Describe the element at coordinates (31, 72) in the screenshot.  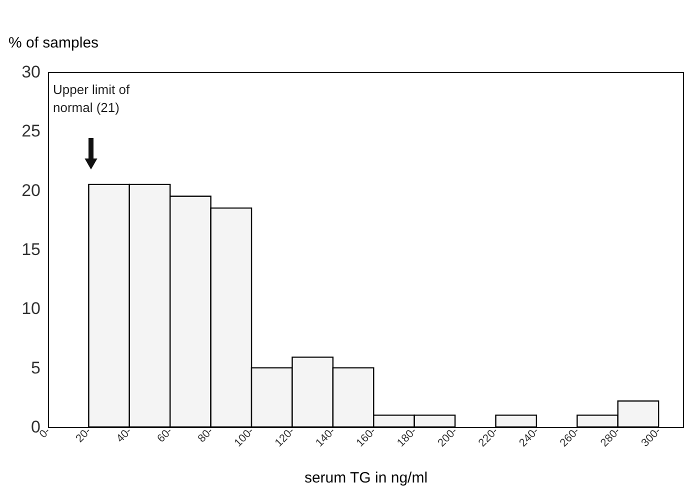
I see `y-tick-label: 30` at that location.